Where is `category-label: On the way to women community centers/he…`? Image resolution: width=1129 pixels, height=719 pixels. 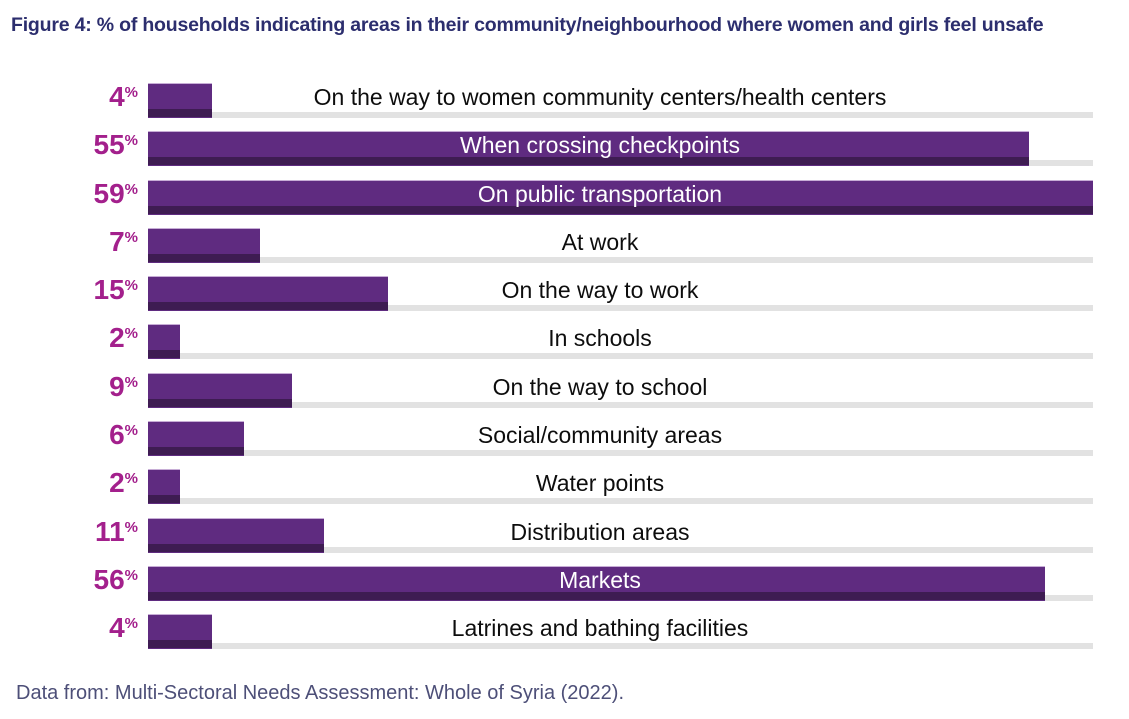 category-label: On the way to women community centers/he… is located at coordinates (600, 97).